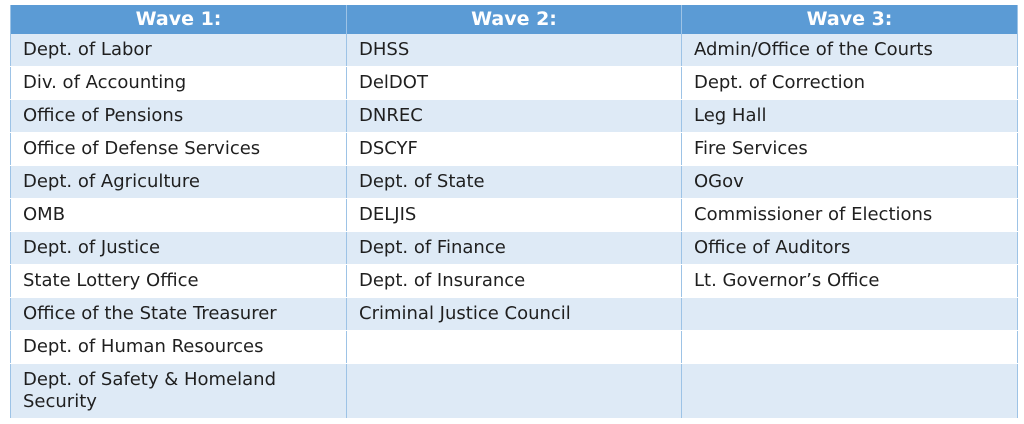  I want to click on wave-3-cell: OGov, so click(849, 182).